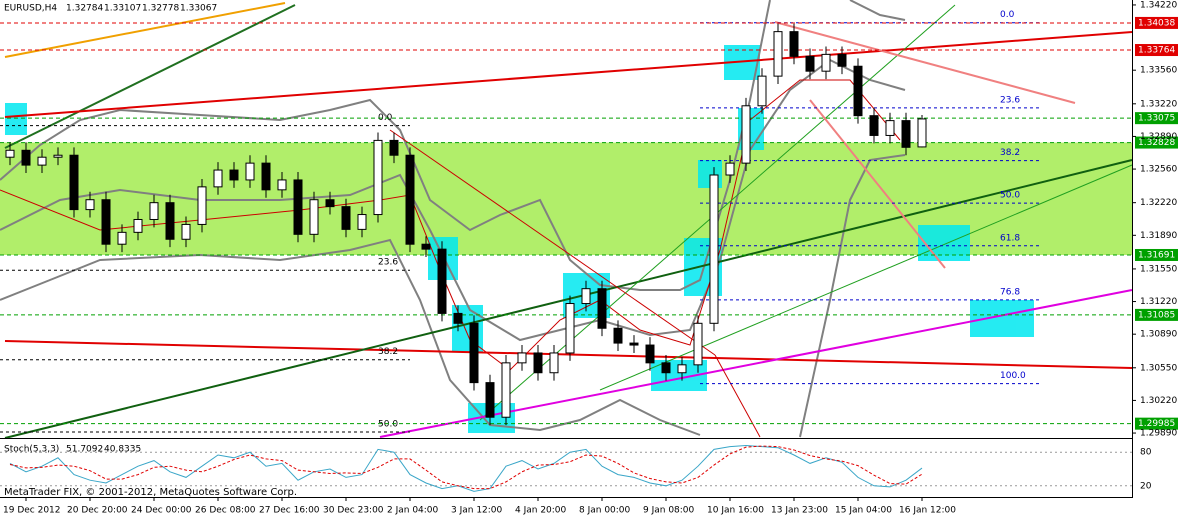  What do you see at coordinates (31, 450) in the screenshot?
I see `stoch-title: Stoch(5,3,3)` at bounding box center [31, 450].